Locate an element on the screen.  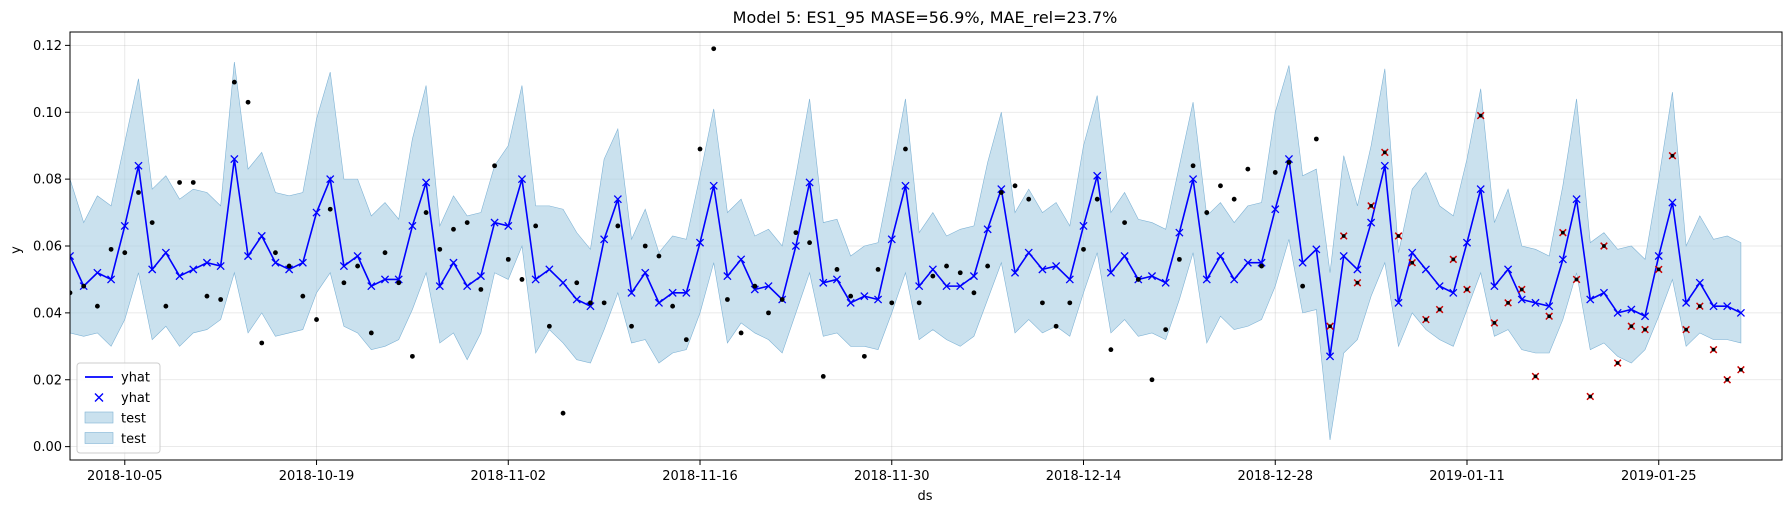
y-tick-label: 0.12 is located at coordinates (47, 46).